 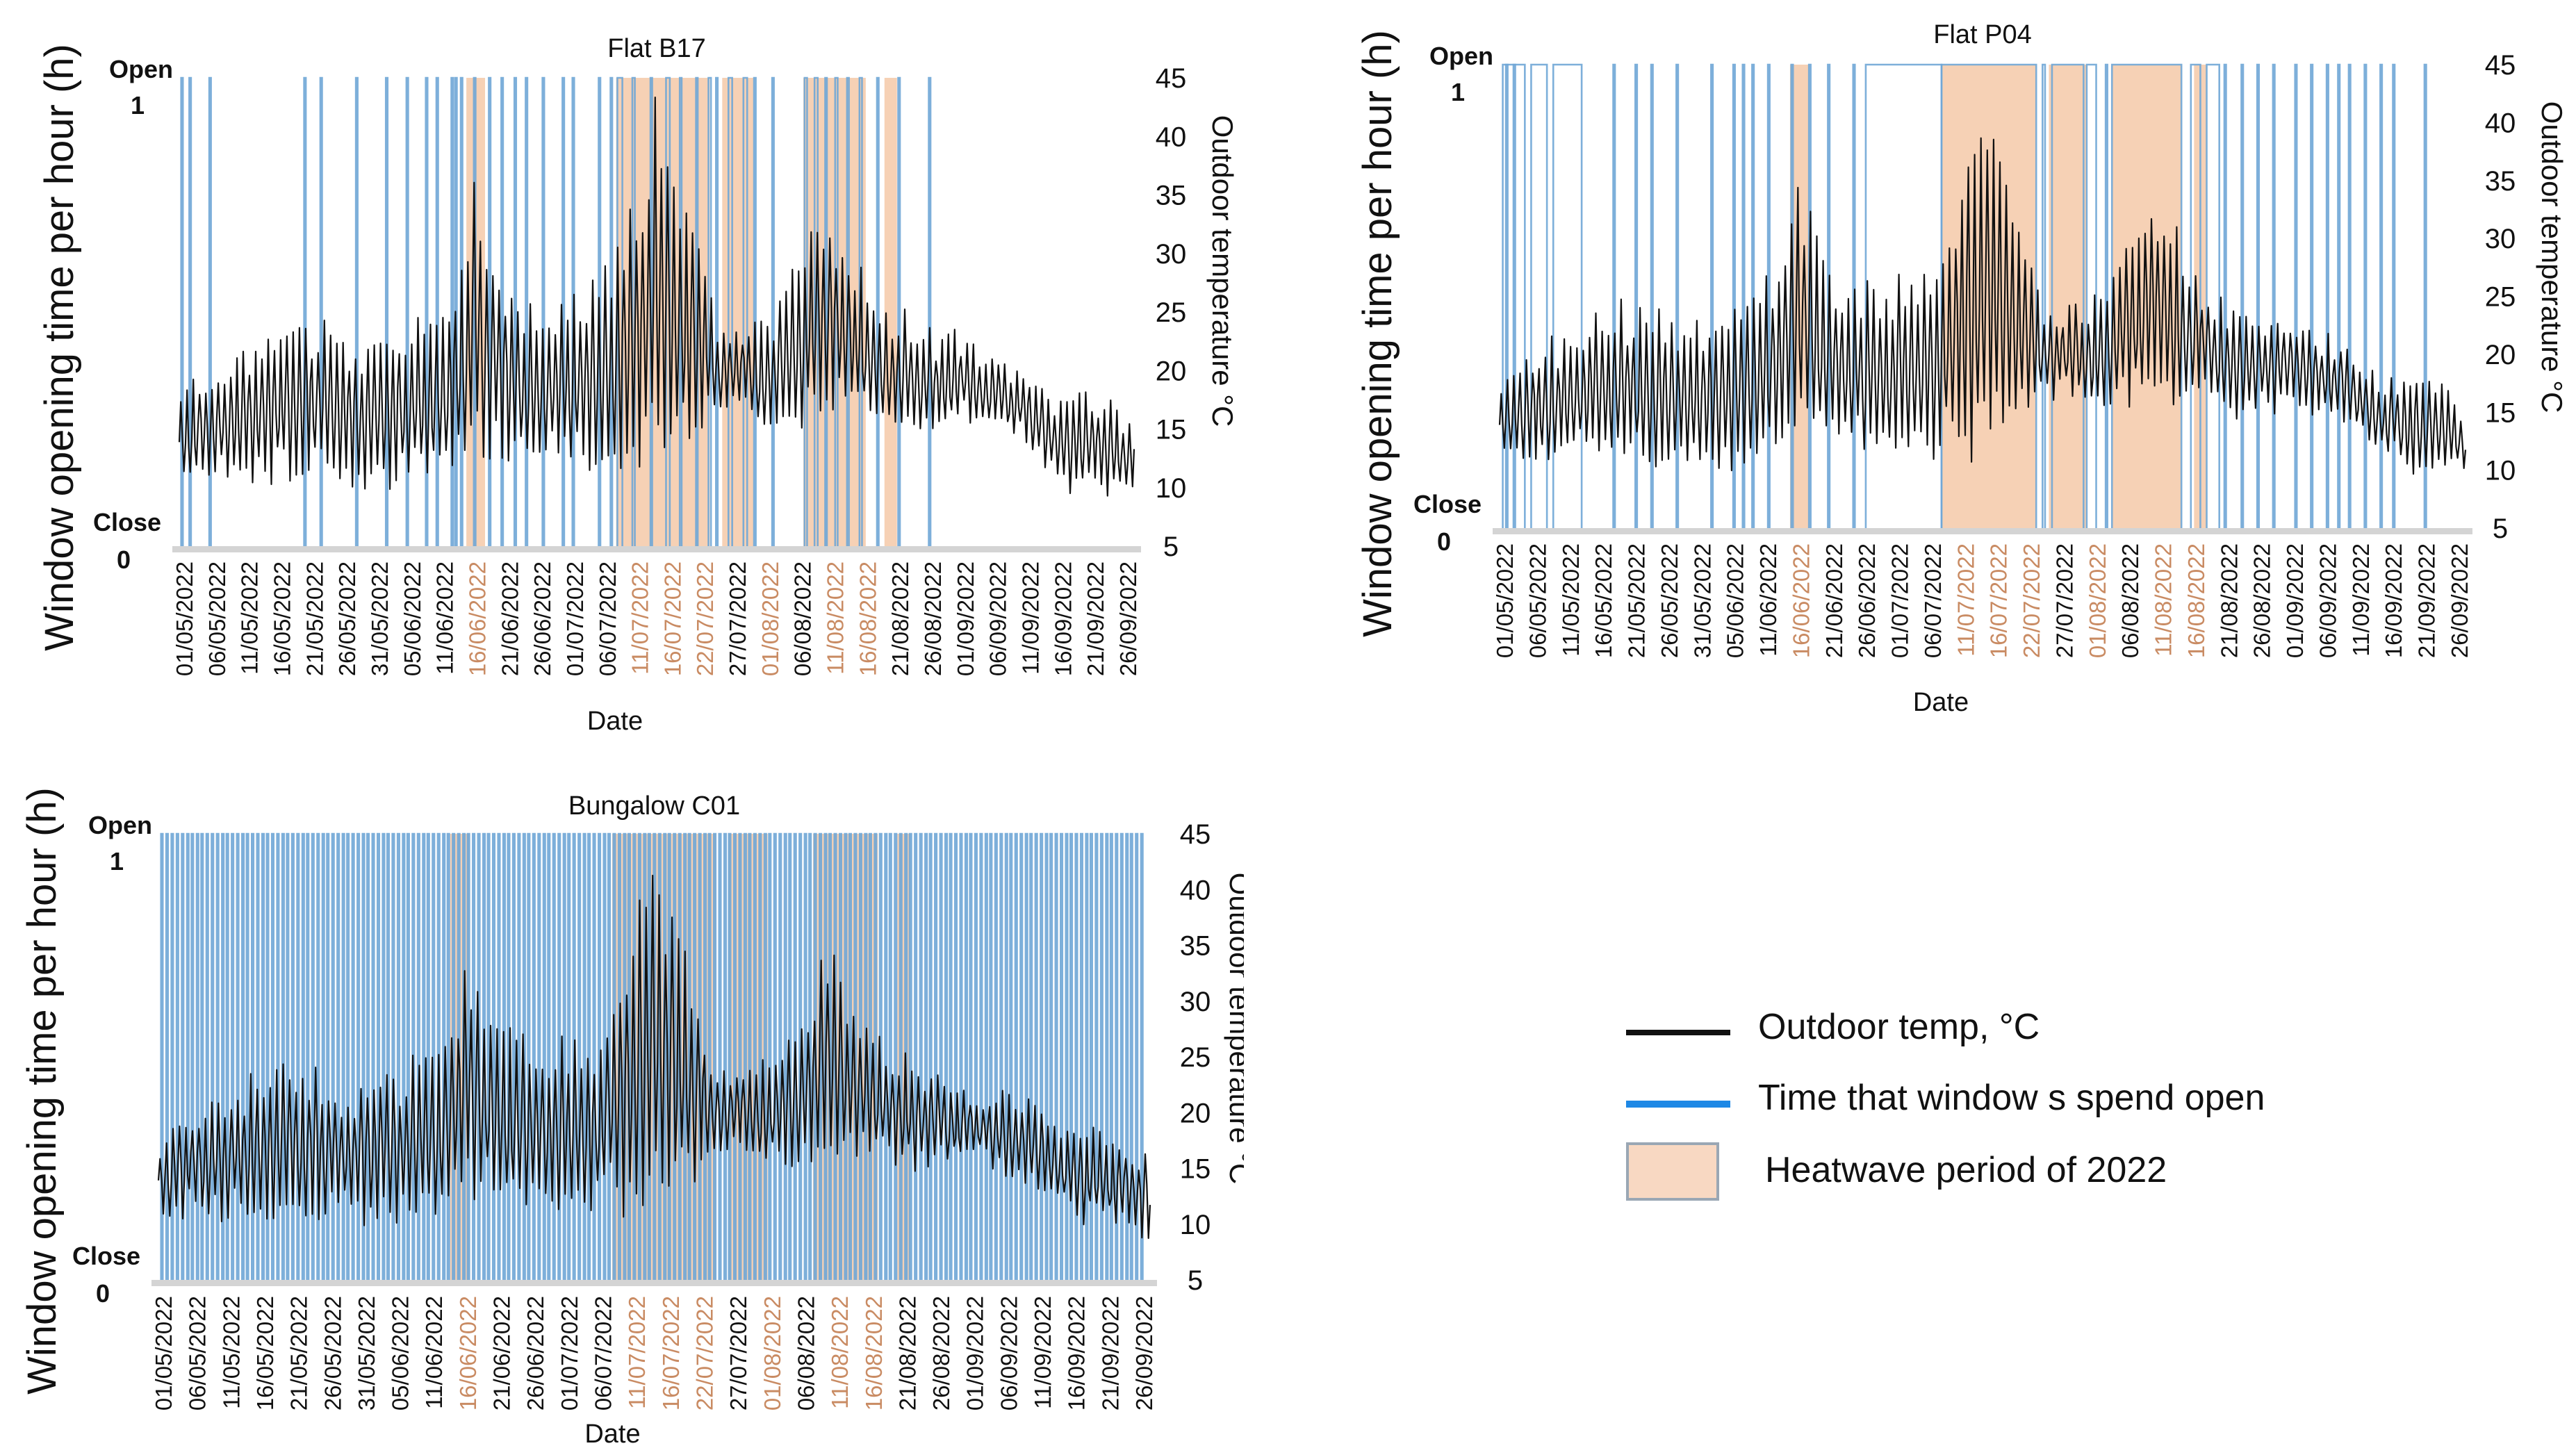 I want to click on x-tick-label: 26/09/2022, so click(x=2459, y=601).